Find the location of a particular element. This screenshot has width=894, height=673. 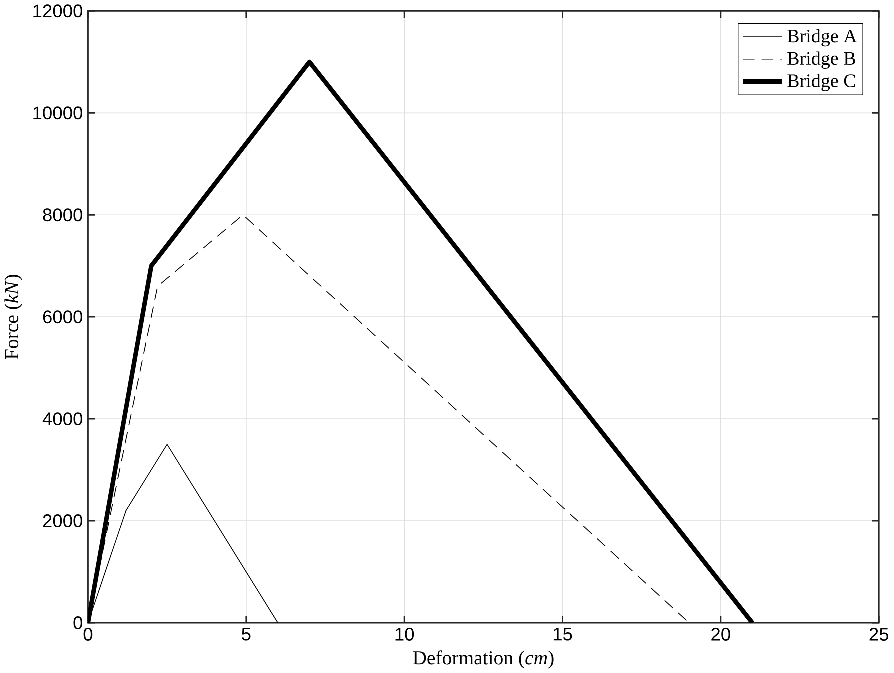

y-tick-label: 12000 is located at coordinates (58, 11).